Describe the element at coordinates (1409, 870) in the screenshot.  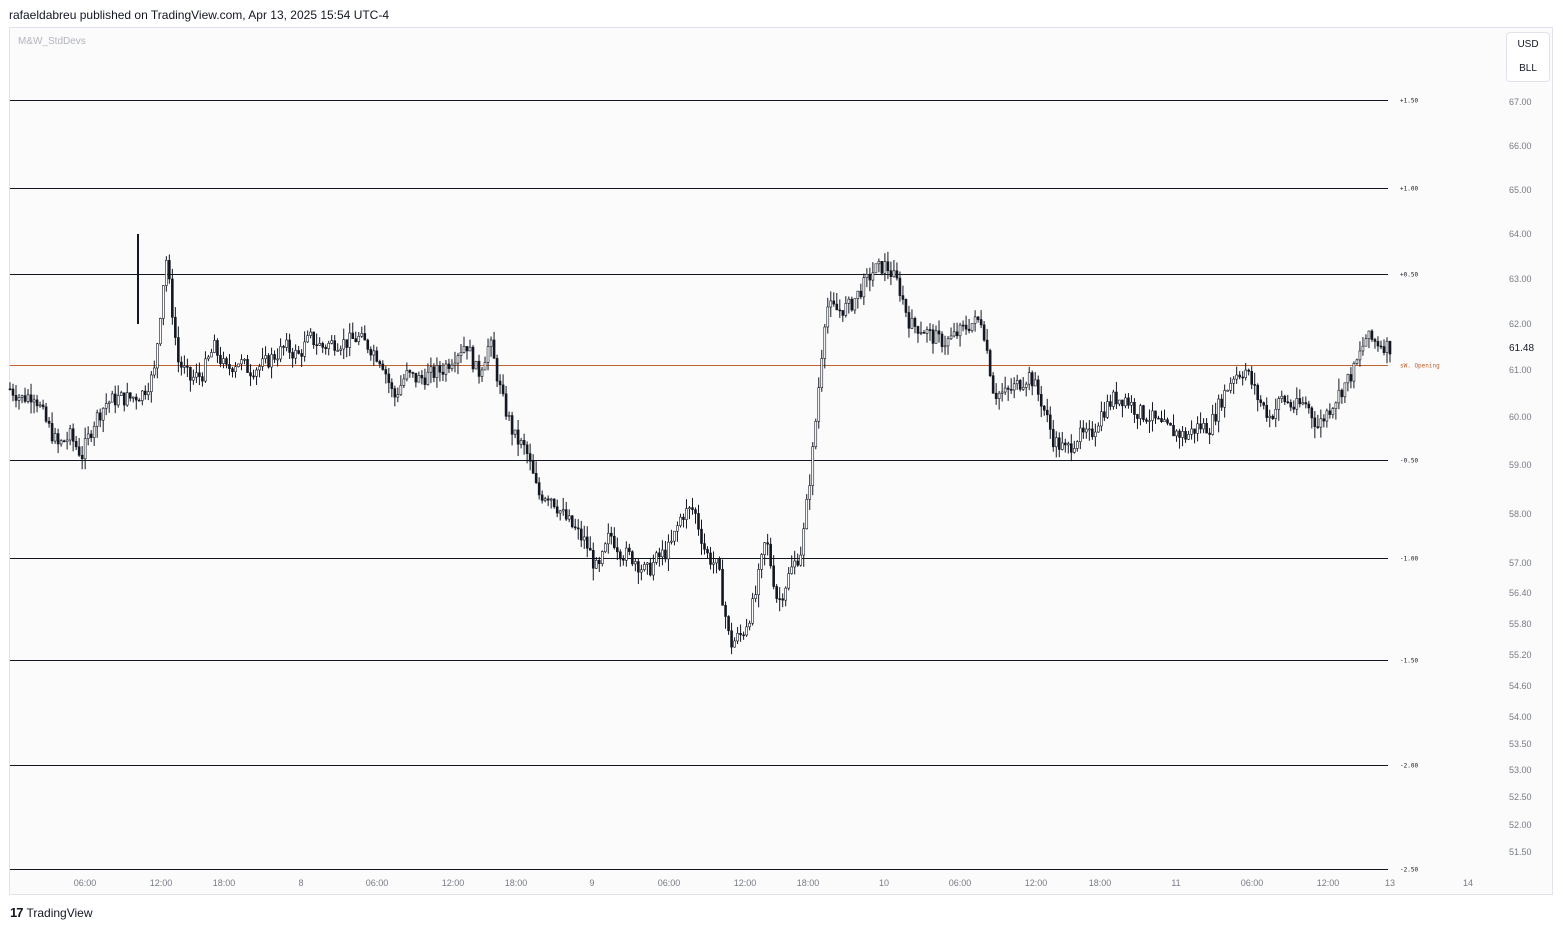
I see `stddev-level-label: -2.50` at that location.